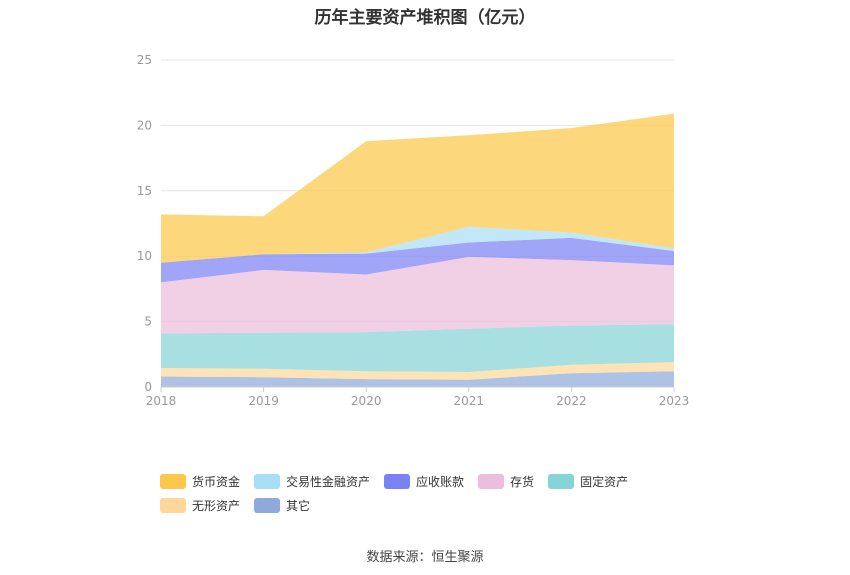 The width and height of the screenshot is (850, 575). Describe the element at coordinates (144, 125) in the screenshot. I see `y-tick-label: 20` at that location.